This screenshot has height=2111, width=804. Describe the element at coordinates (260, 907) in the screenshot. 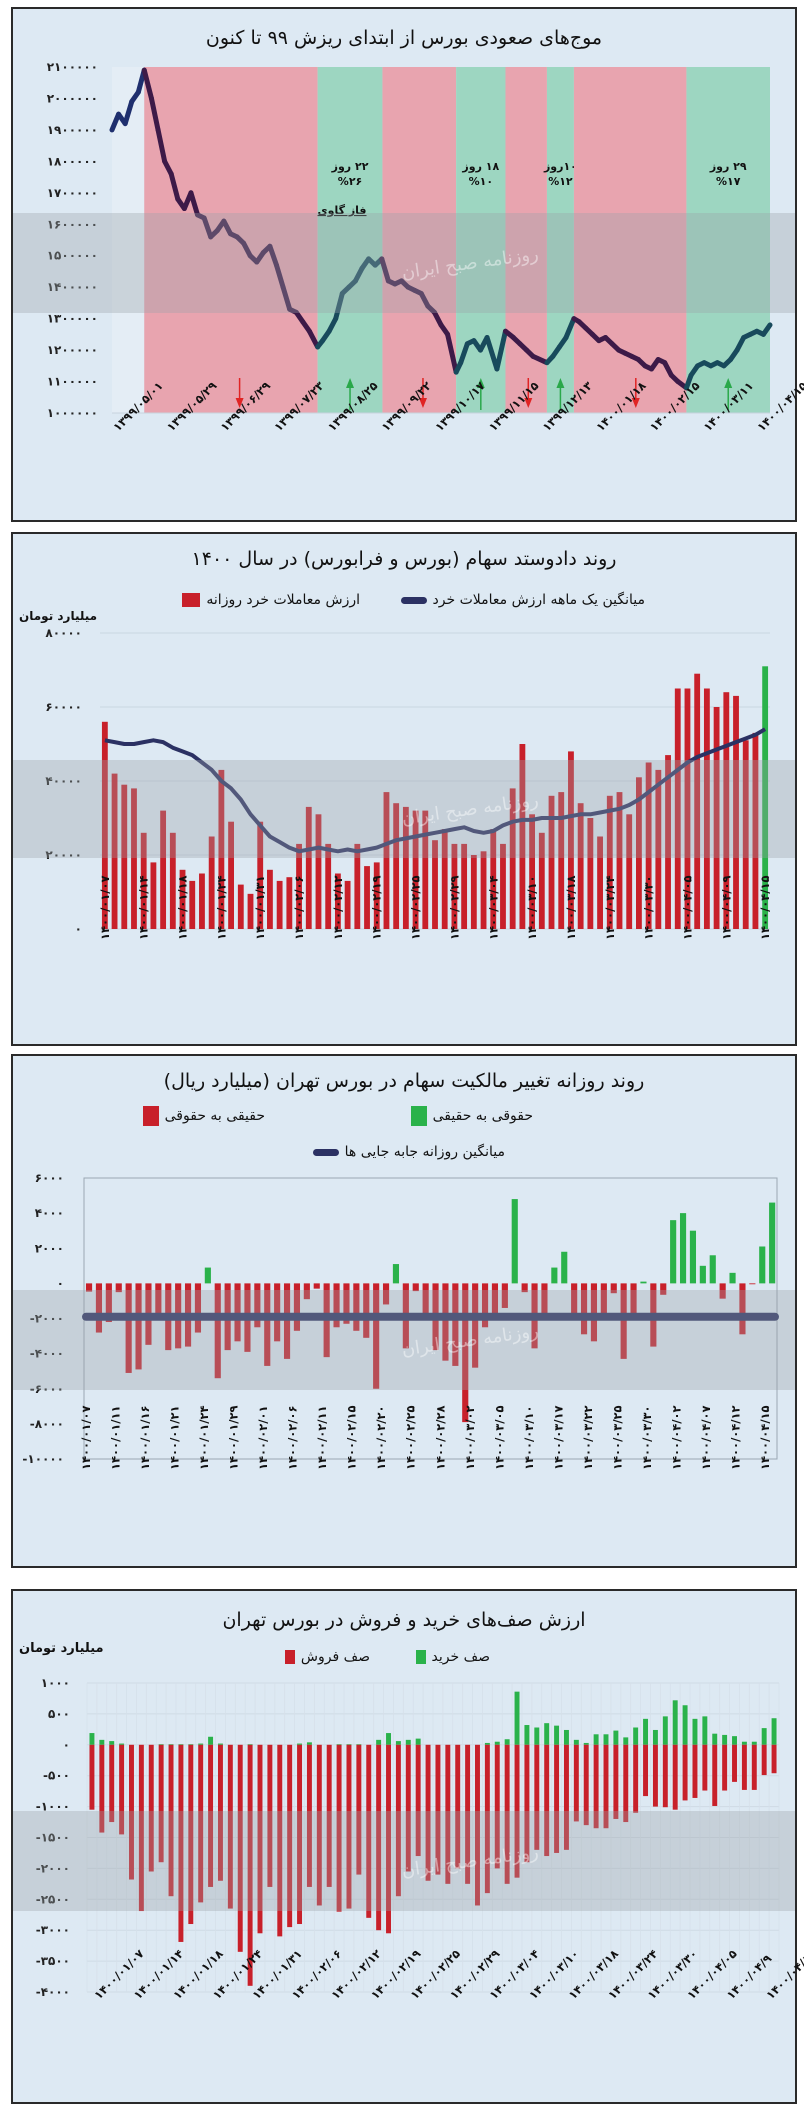

I see `x-tick-label: ۱۴۰۰/۰۱/۳۱` at that location.